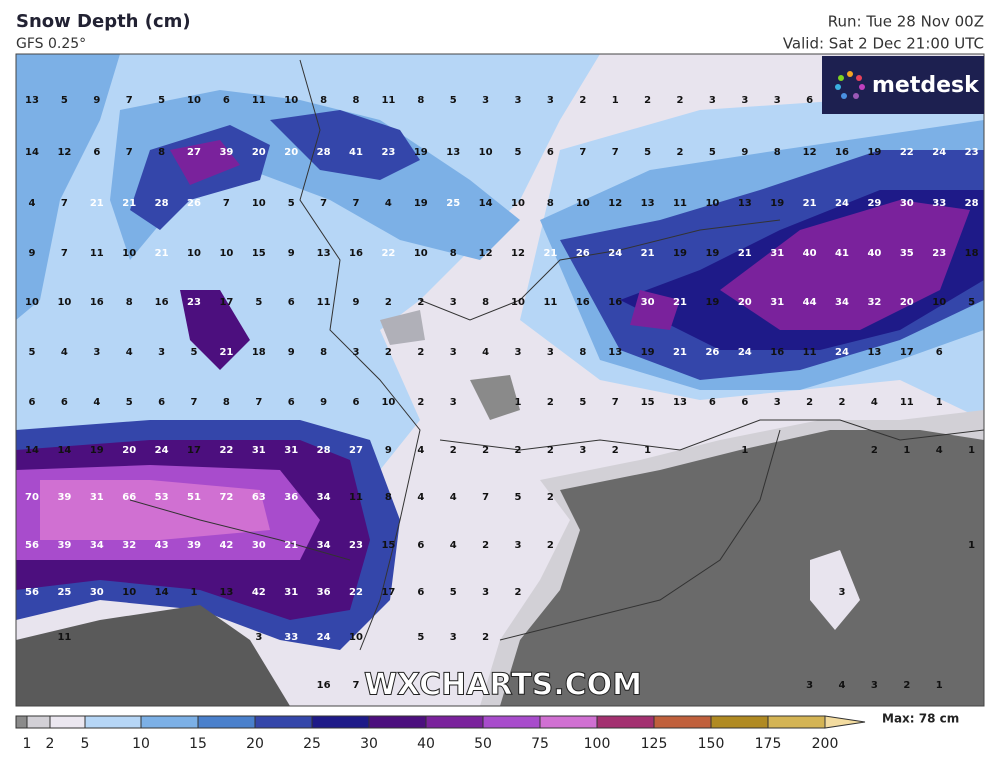 This screenshot has width=1000, height=772. Describe the element at coordinates (745, 302) in the screenshot. I see `grid-value: 20` at that location.